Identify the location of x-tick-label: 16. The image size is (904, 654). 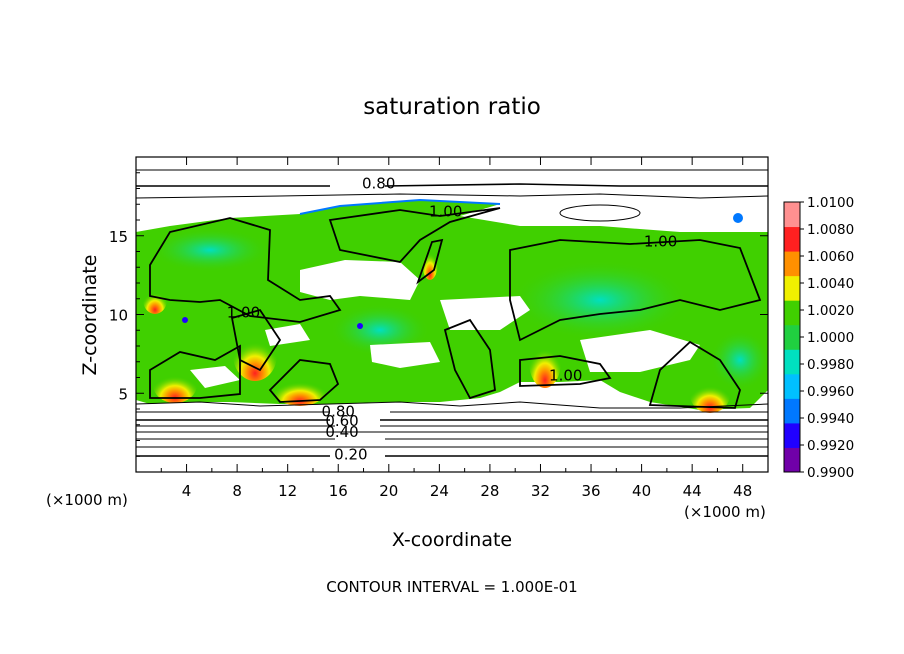
(338, 491).